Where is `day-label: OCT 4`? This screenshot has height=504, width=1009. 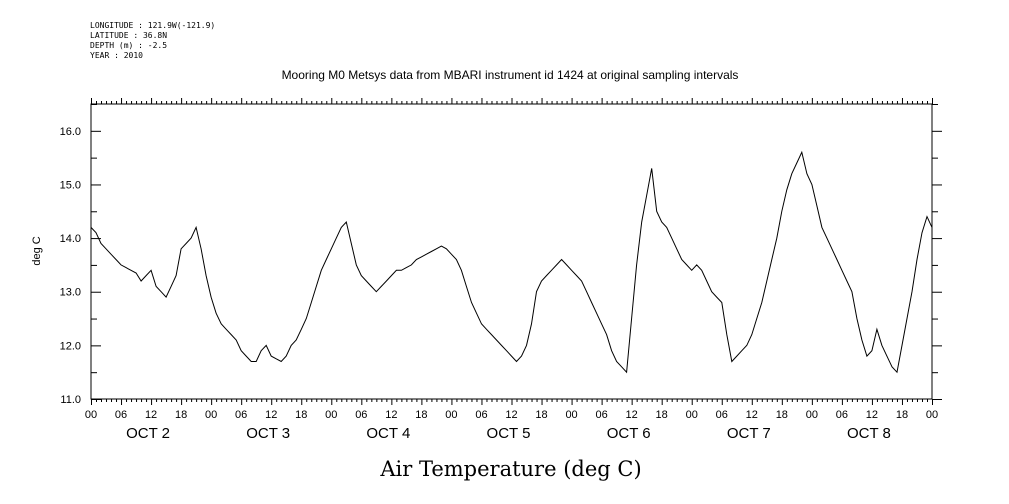 day-label: OCT 4 is located at coordinates (388, 433).